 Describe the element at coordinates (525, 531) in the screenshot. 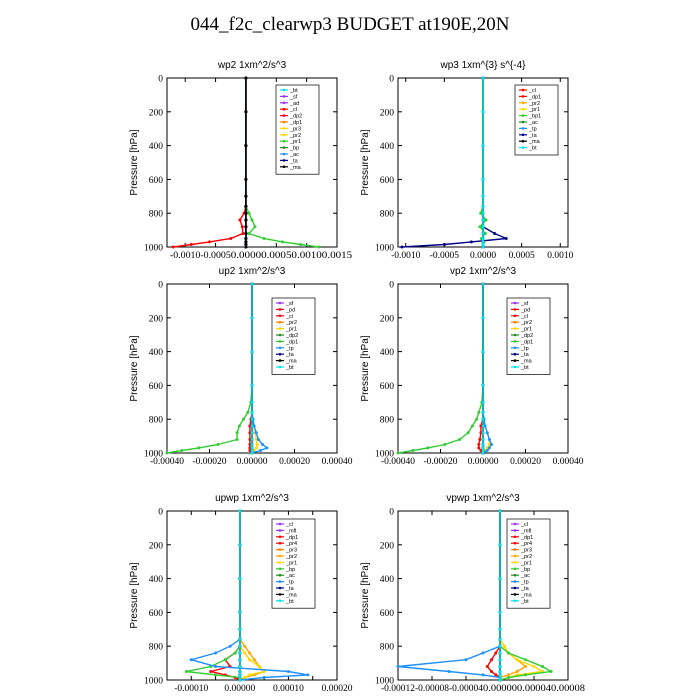

I see `legend-label: _mfl` at that location.